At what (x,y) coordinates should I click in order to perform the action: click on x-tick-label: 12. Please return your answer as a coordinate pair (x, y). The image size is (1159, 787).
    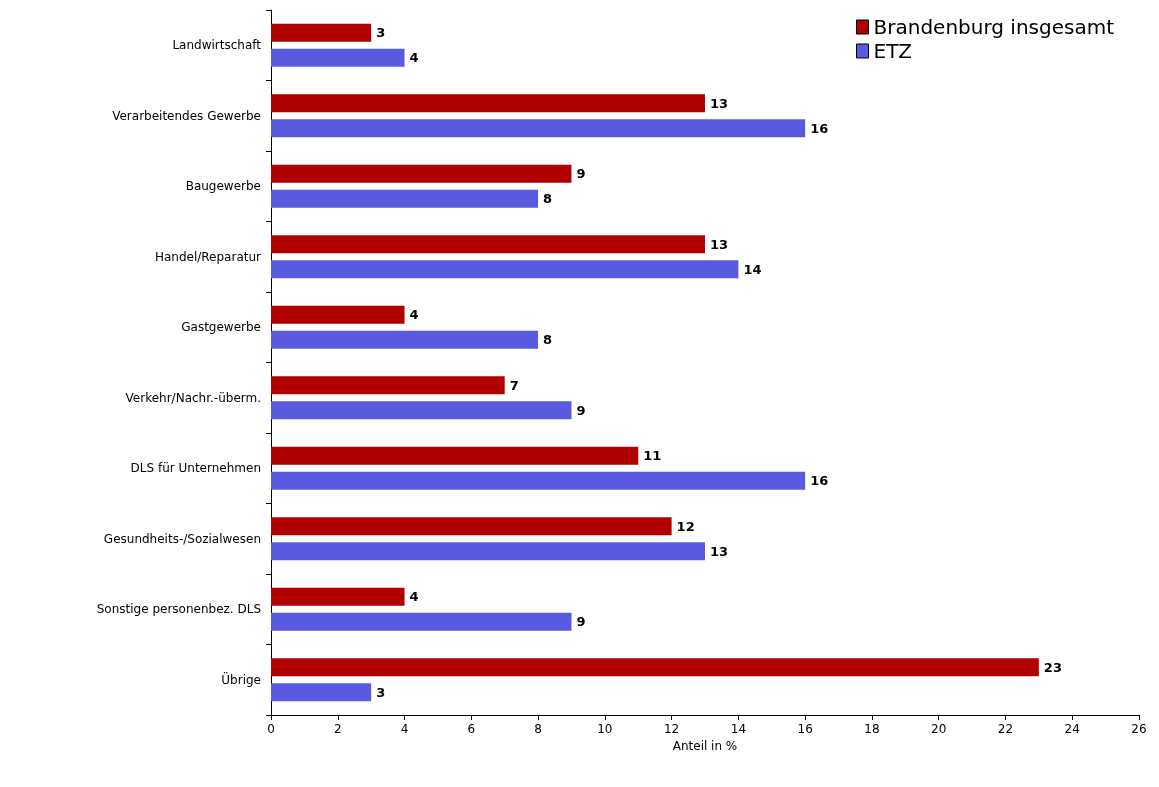
    Looking at the image, I should click on (671, 729).